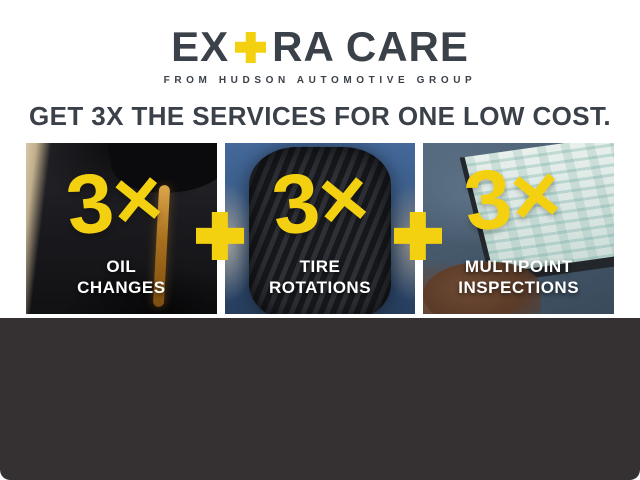 The image size is (640, 480). I want to click on tire-rotation-photo-panel: 3× TIRE ROTATIONS, so click(320, 228).